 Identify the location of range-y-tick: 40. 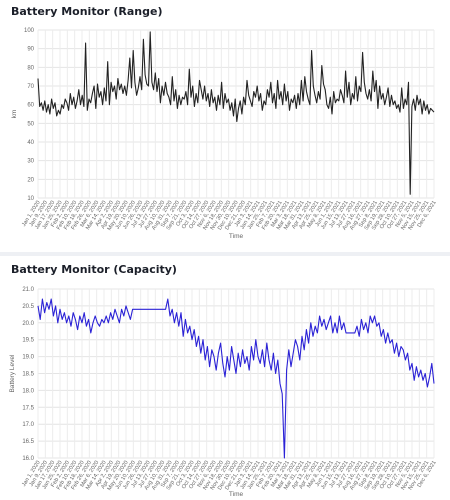
(30, 143).